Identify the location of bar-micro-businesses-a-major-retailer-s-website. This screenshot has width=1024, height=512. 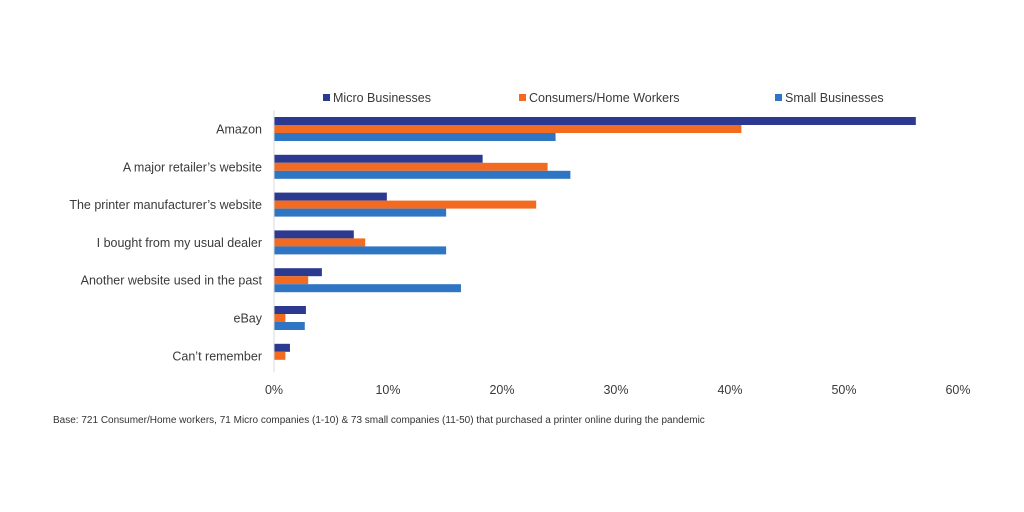
(378, 158).